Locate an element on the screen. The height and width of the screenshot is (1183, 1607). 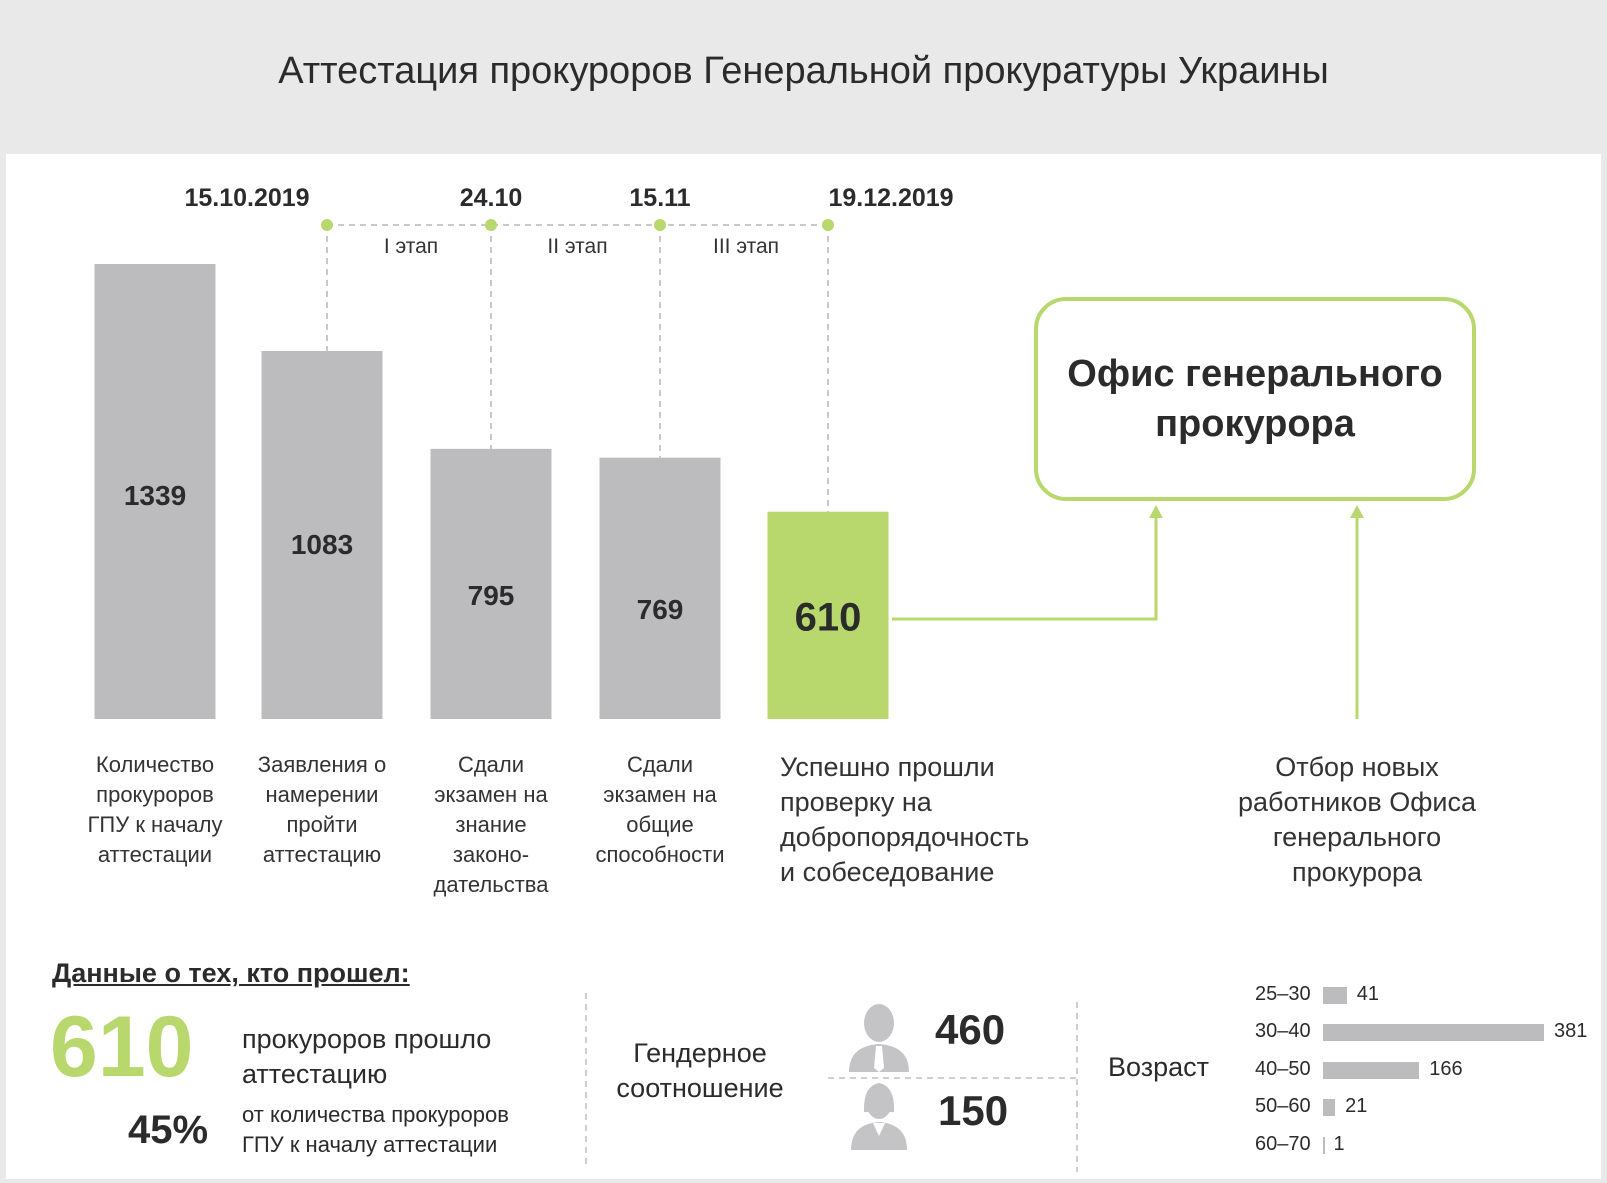
timeline-date: 15.10.2019 is located at coordinates (247, 198).